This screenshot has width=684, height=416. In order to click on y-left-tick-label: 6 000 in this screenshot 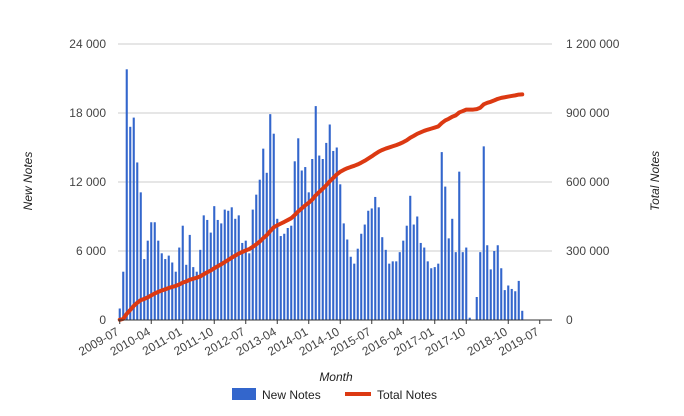, I will do `click(91, 251)`.